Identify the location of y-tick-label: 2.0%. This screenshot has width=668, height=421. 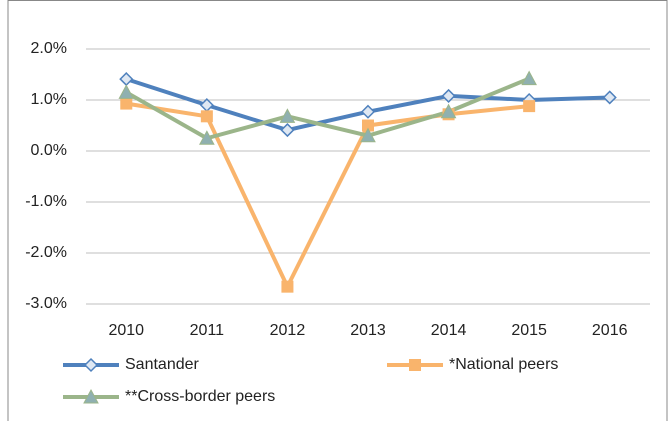
(49, 48).